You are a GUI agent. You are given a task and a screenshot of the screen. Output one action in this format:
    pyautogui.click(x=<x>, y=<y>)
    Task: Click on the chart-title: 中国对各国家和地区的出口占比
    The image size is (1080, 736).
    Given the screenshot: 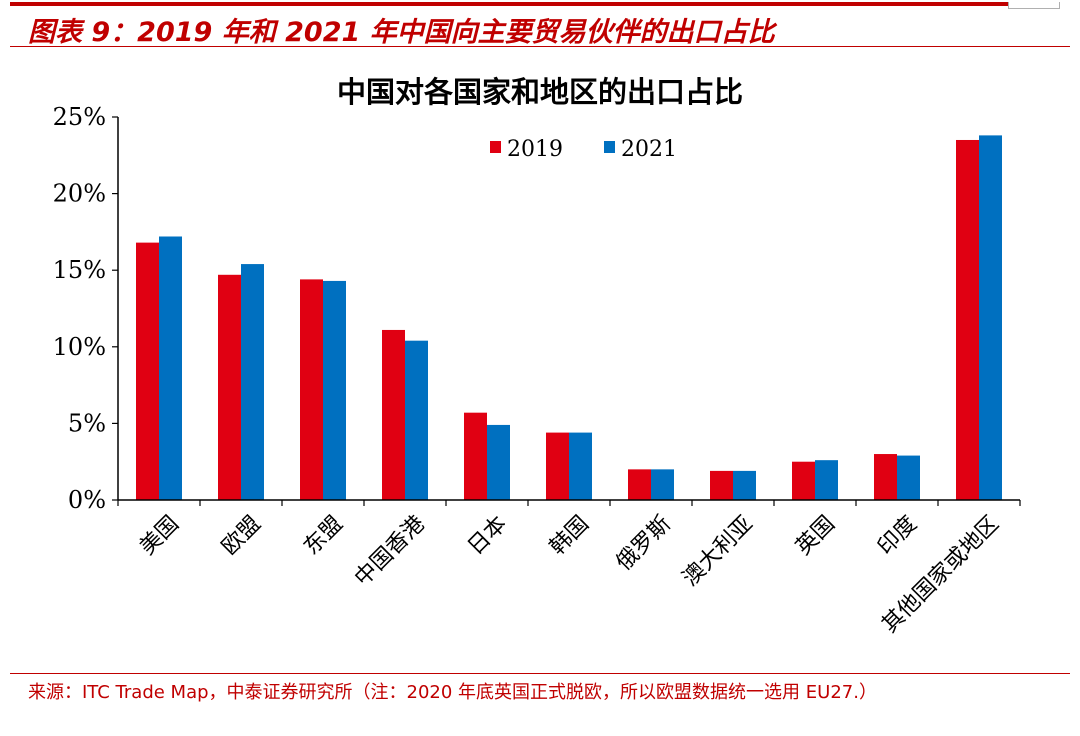 What is the action you would take?
    pyautogui.click(x=540, y=92)
    